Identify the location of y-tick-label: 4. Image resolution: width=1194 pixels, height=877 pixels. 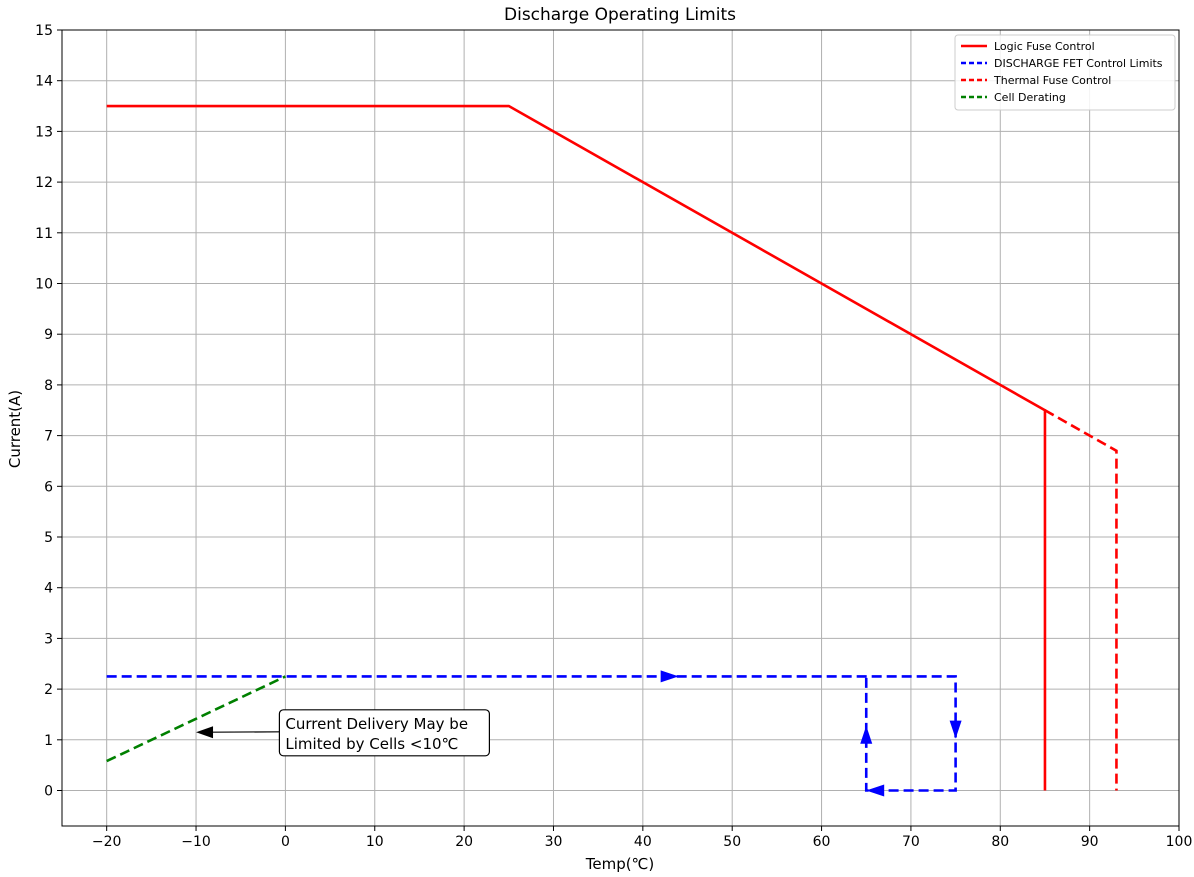
(48, 589).